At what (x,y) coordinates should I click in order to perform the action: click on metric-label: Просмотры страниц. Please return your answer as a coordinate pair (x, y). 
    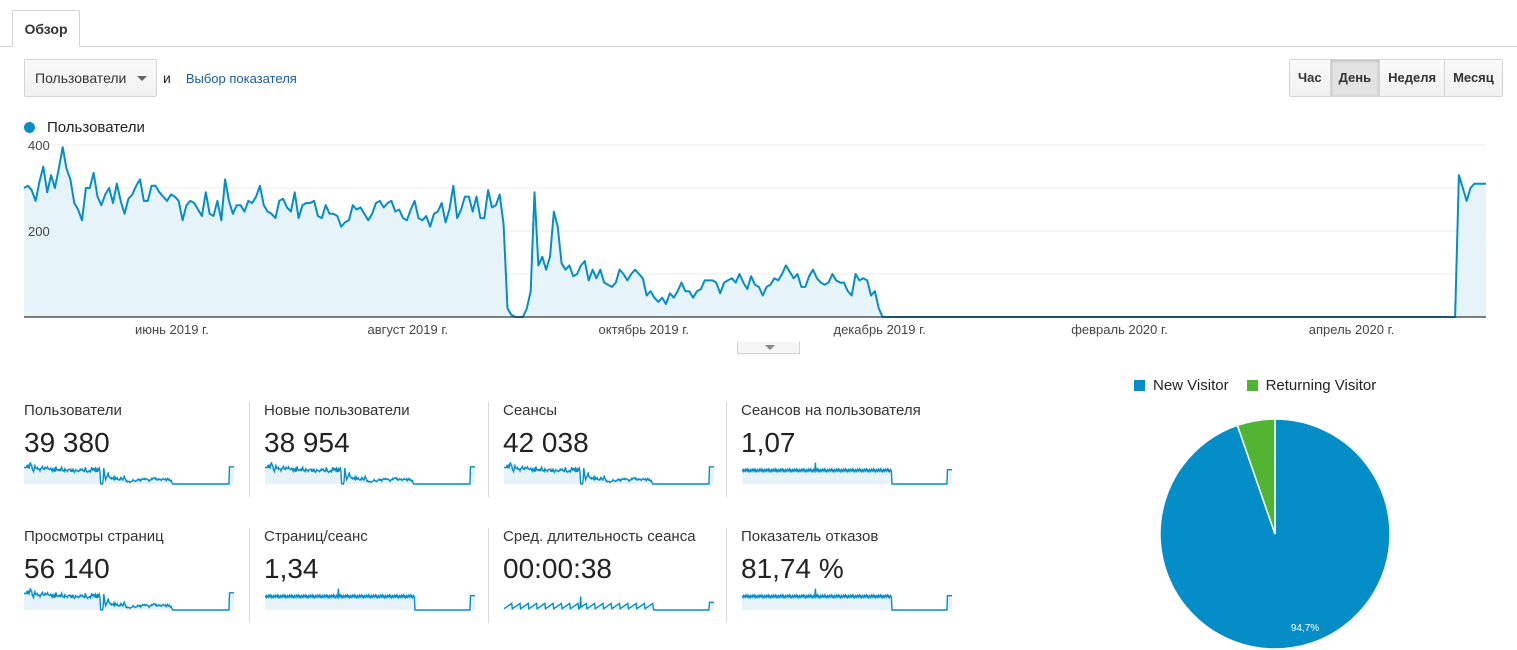
    Looking at the image, I should click on (94, 536).